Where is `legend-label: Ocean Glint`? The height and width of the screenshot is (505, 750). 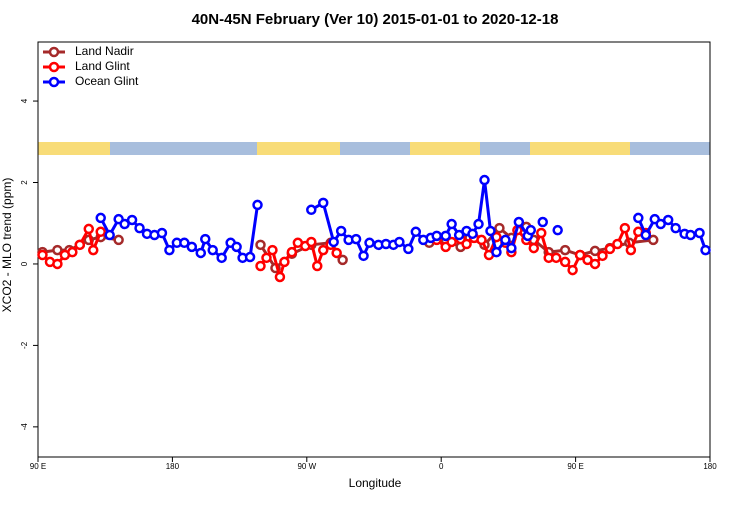 legend-label: Ocean Glint is located at coordinates (107, 81).